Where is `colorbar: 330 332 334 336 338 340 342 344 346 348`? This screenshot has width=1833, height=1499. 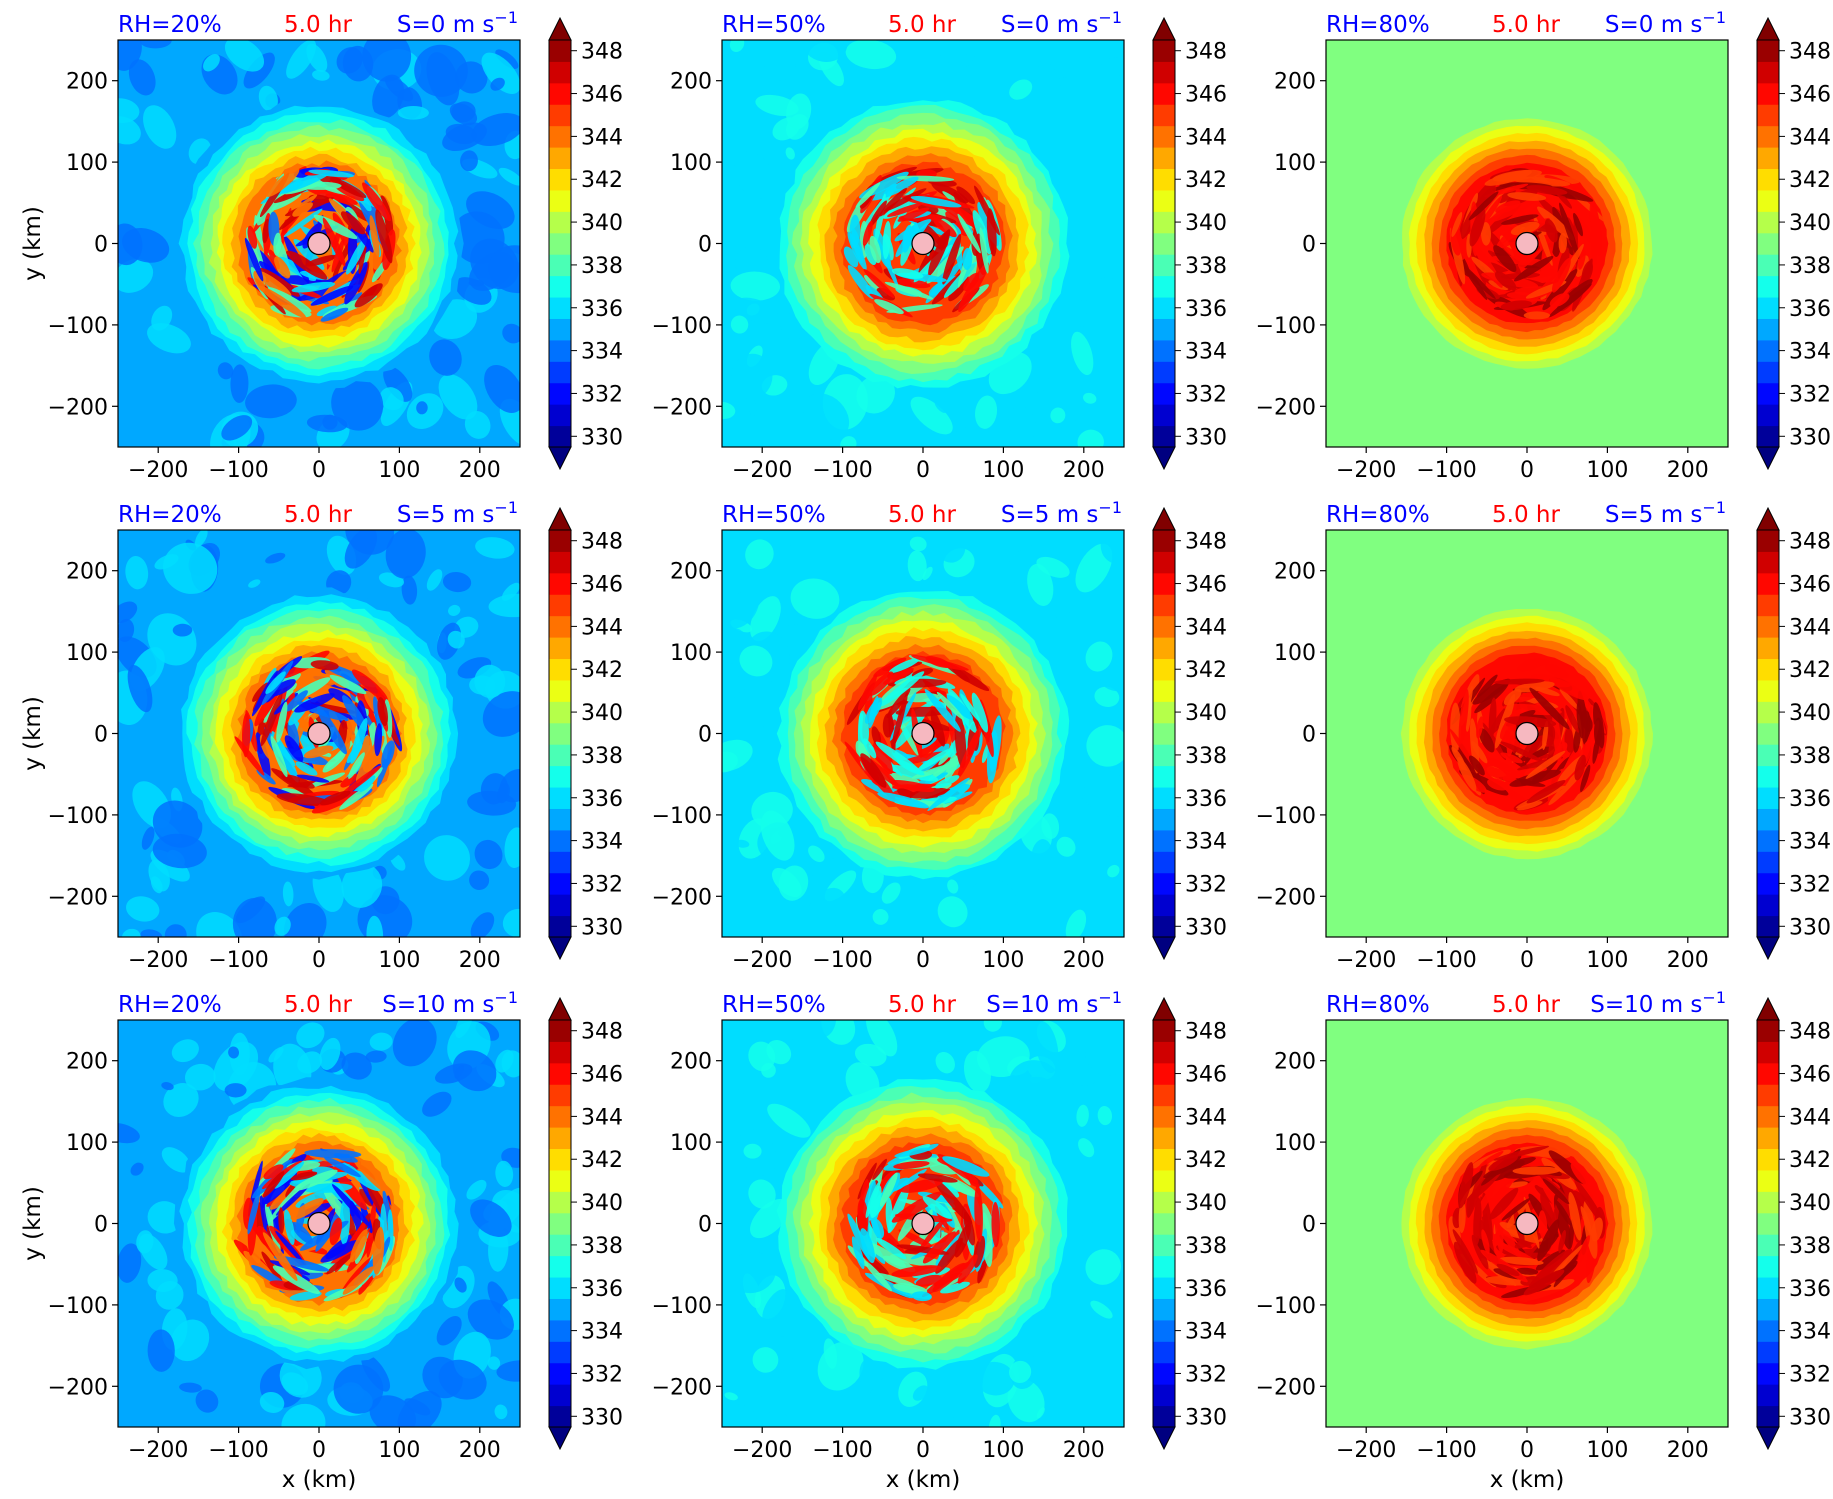
colorbar: 330 332 334 336 338 340 342 344 346 348 is located at coordinates (1793, 733).